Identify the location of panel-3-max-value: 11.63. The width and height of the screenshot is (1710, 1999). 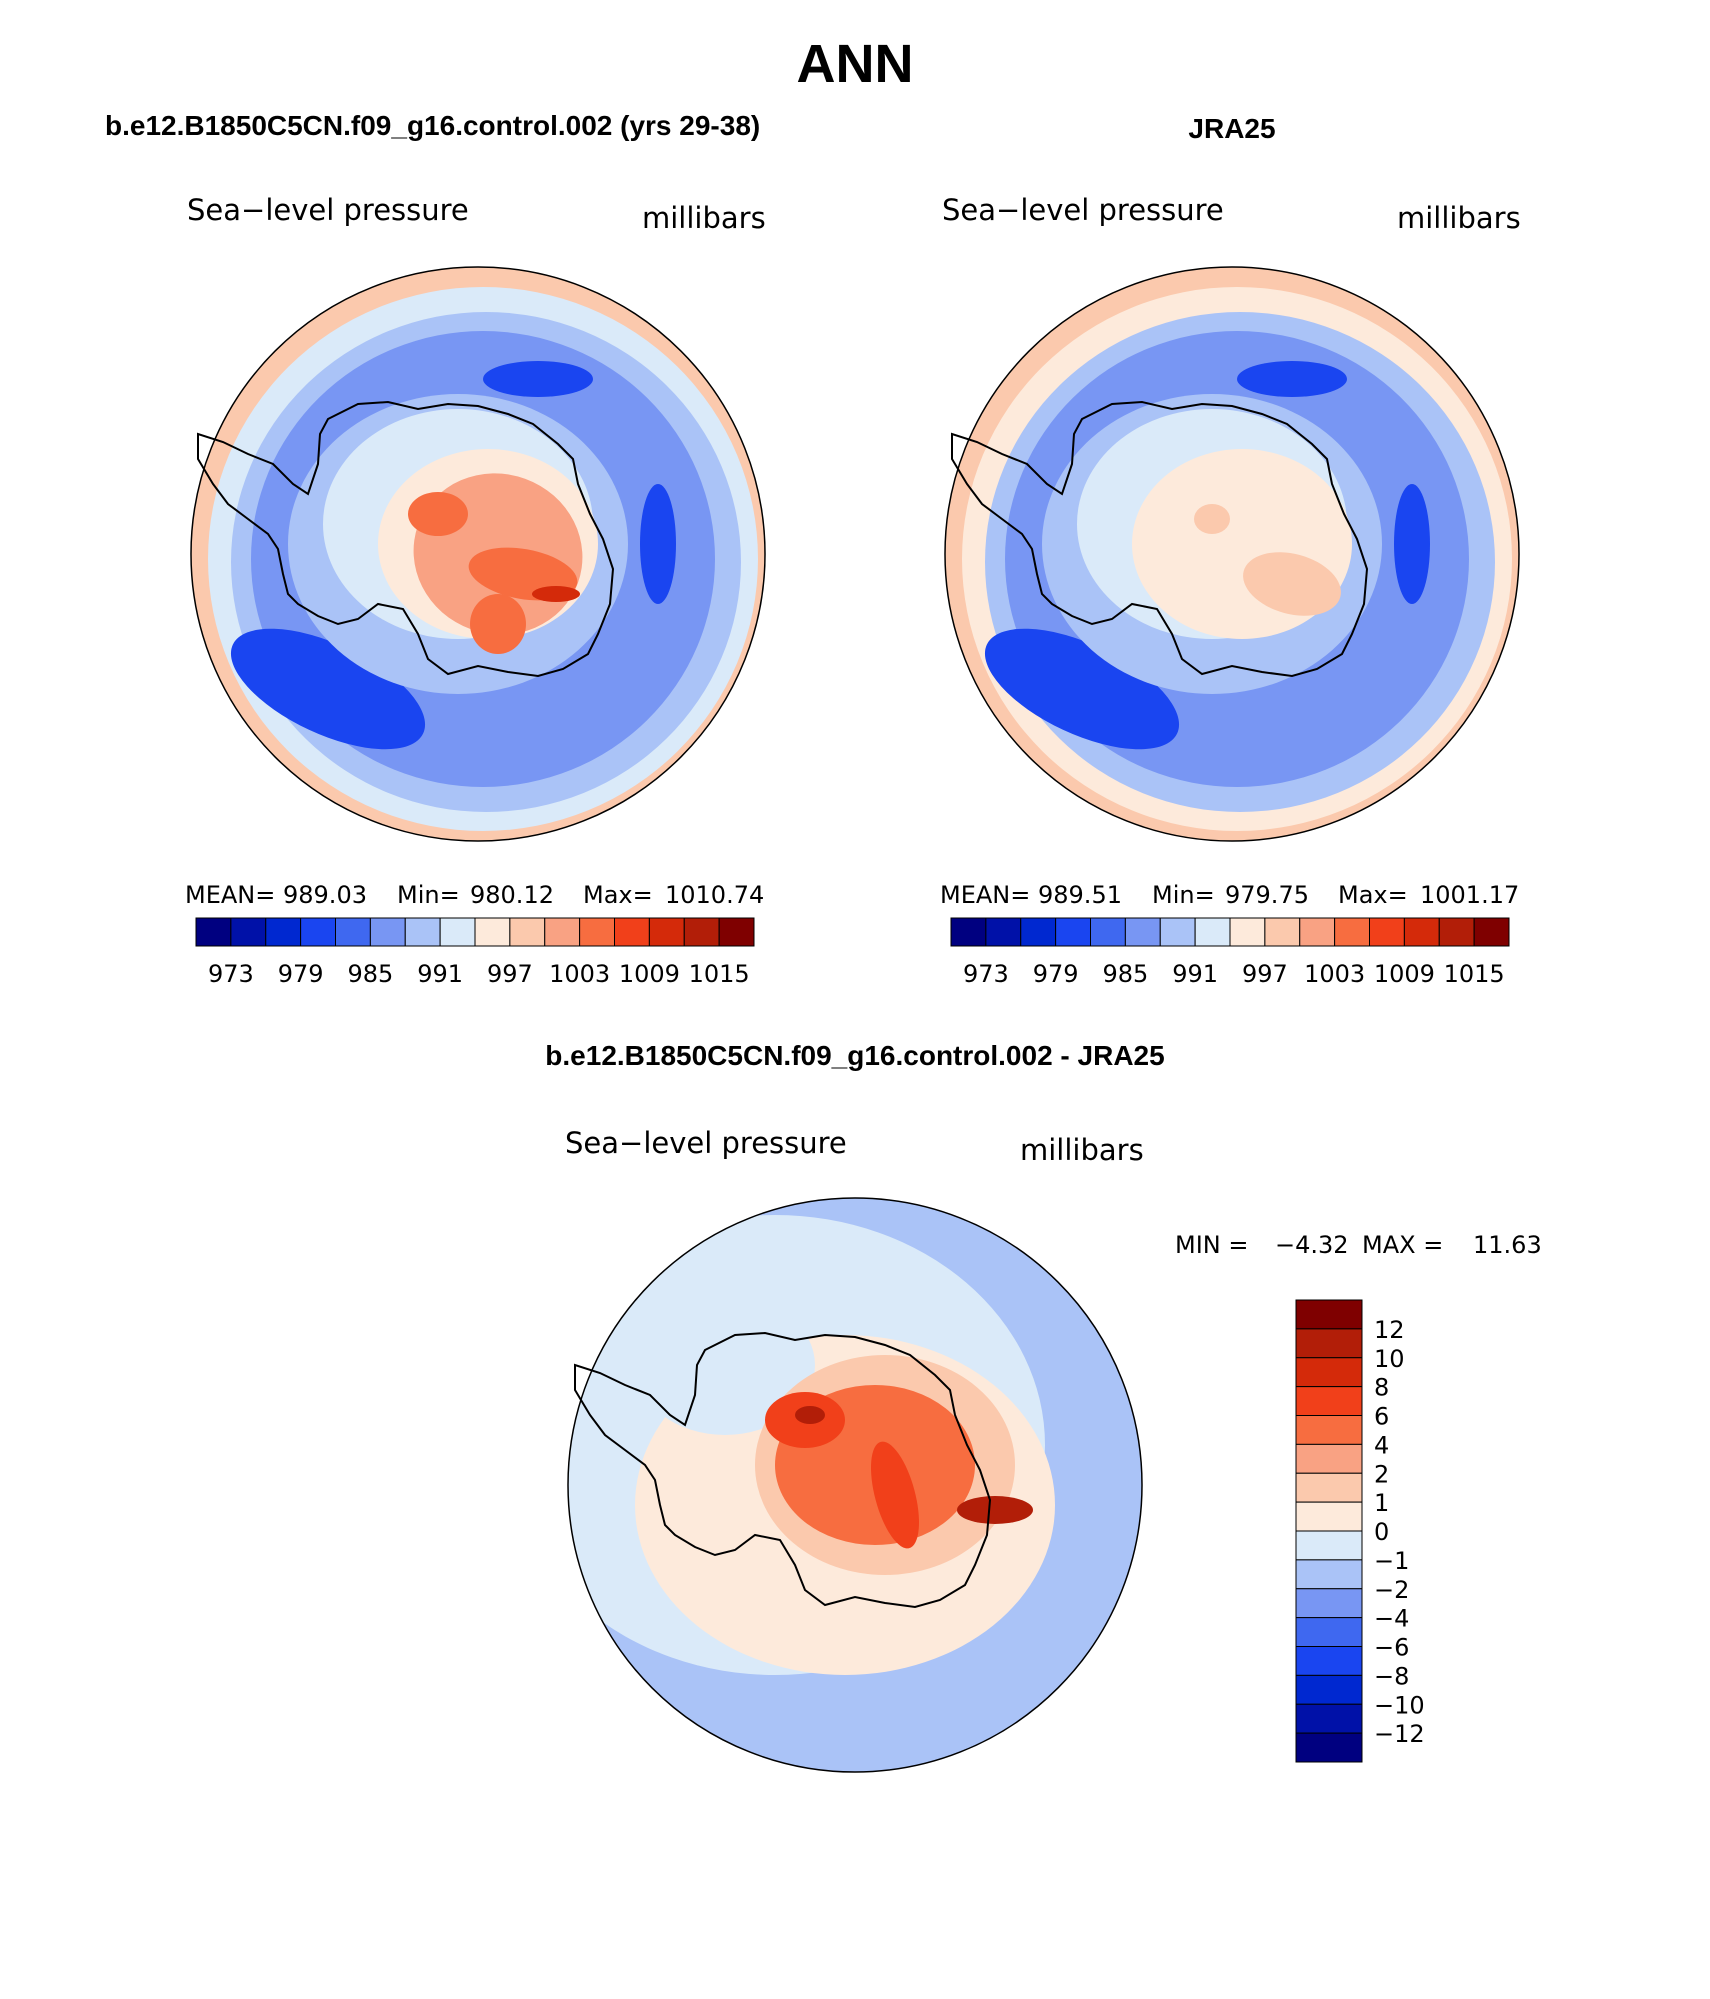
(1507, 1245).